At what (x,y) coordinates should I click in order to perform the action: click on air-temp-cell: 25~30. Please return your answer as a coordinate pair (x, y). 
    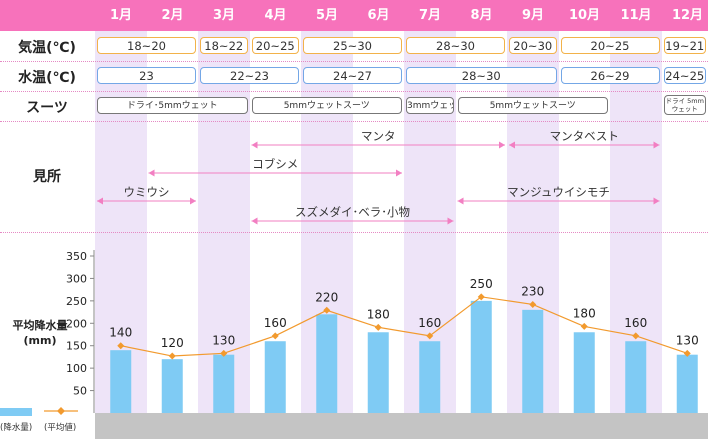
    Looking at the image, I should click on (352, 45).